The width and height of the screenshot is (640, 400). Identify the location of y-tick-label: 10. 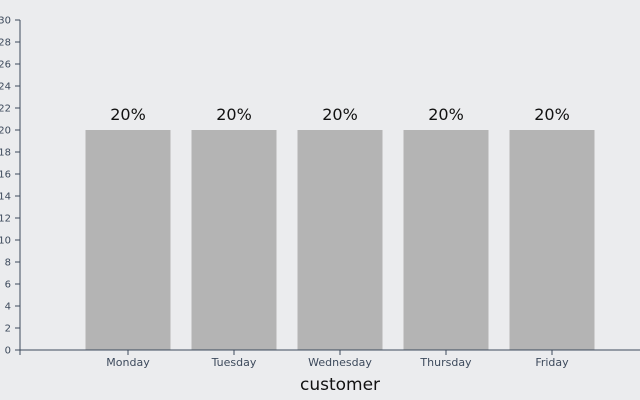
(5, 241).